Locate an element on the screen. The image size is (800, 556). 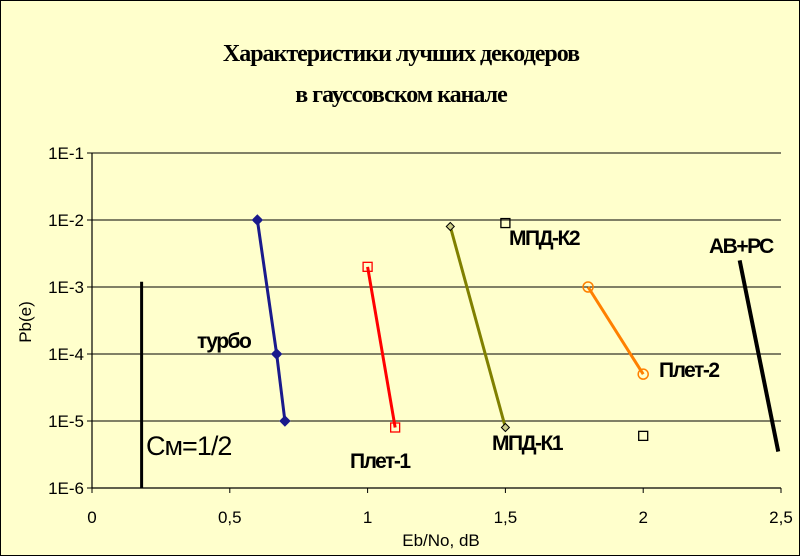
x-tick-label-3: 1,5 is located at coordinates (506, 517).